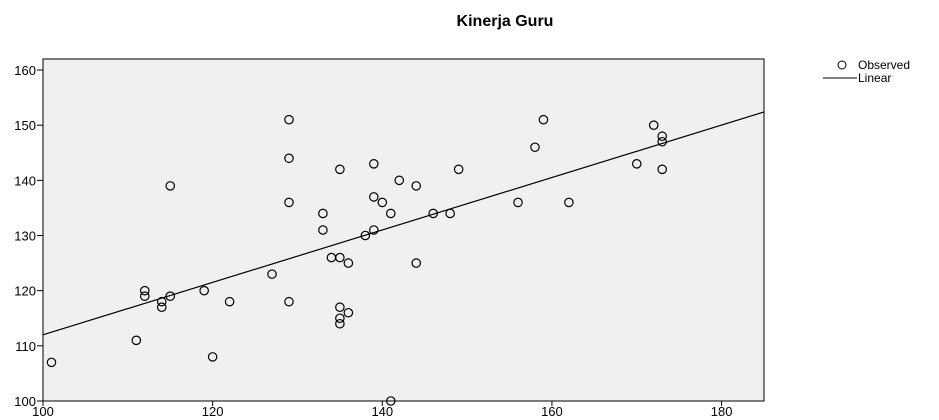 This screenshot has width=939, height=420. Describe the element at coordinates (505, 21) in the screenshot. I see `chart-title: Kinerja Guru` at that location.